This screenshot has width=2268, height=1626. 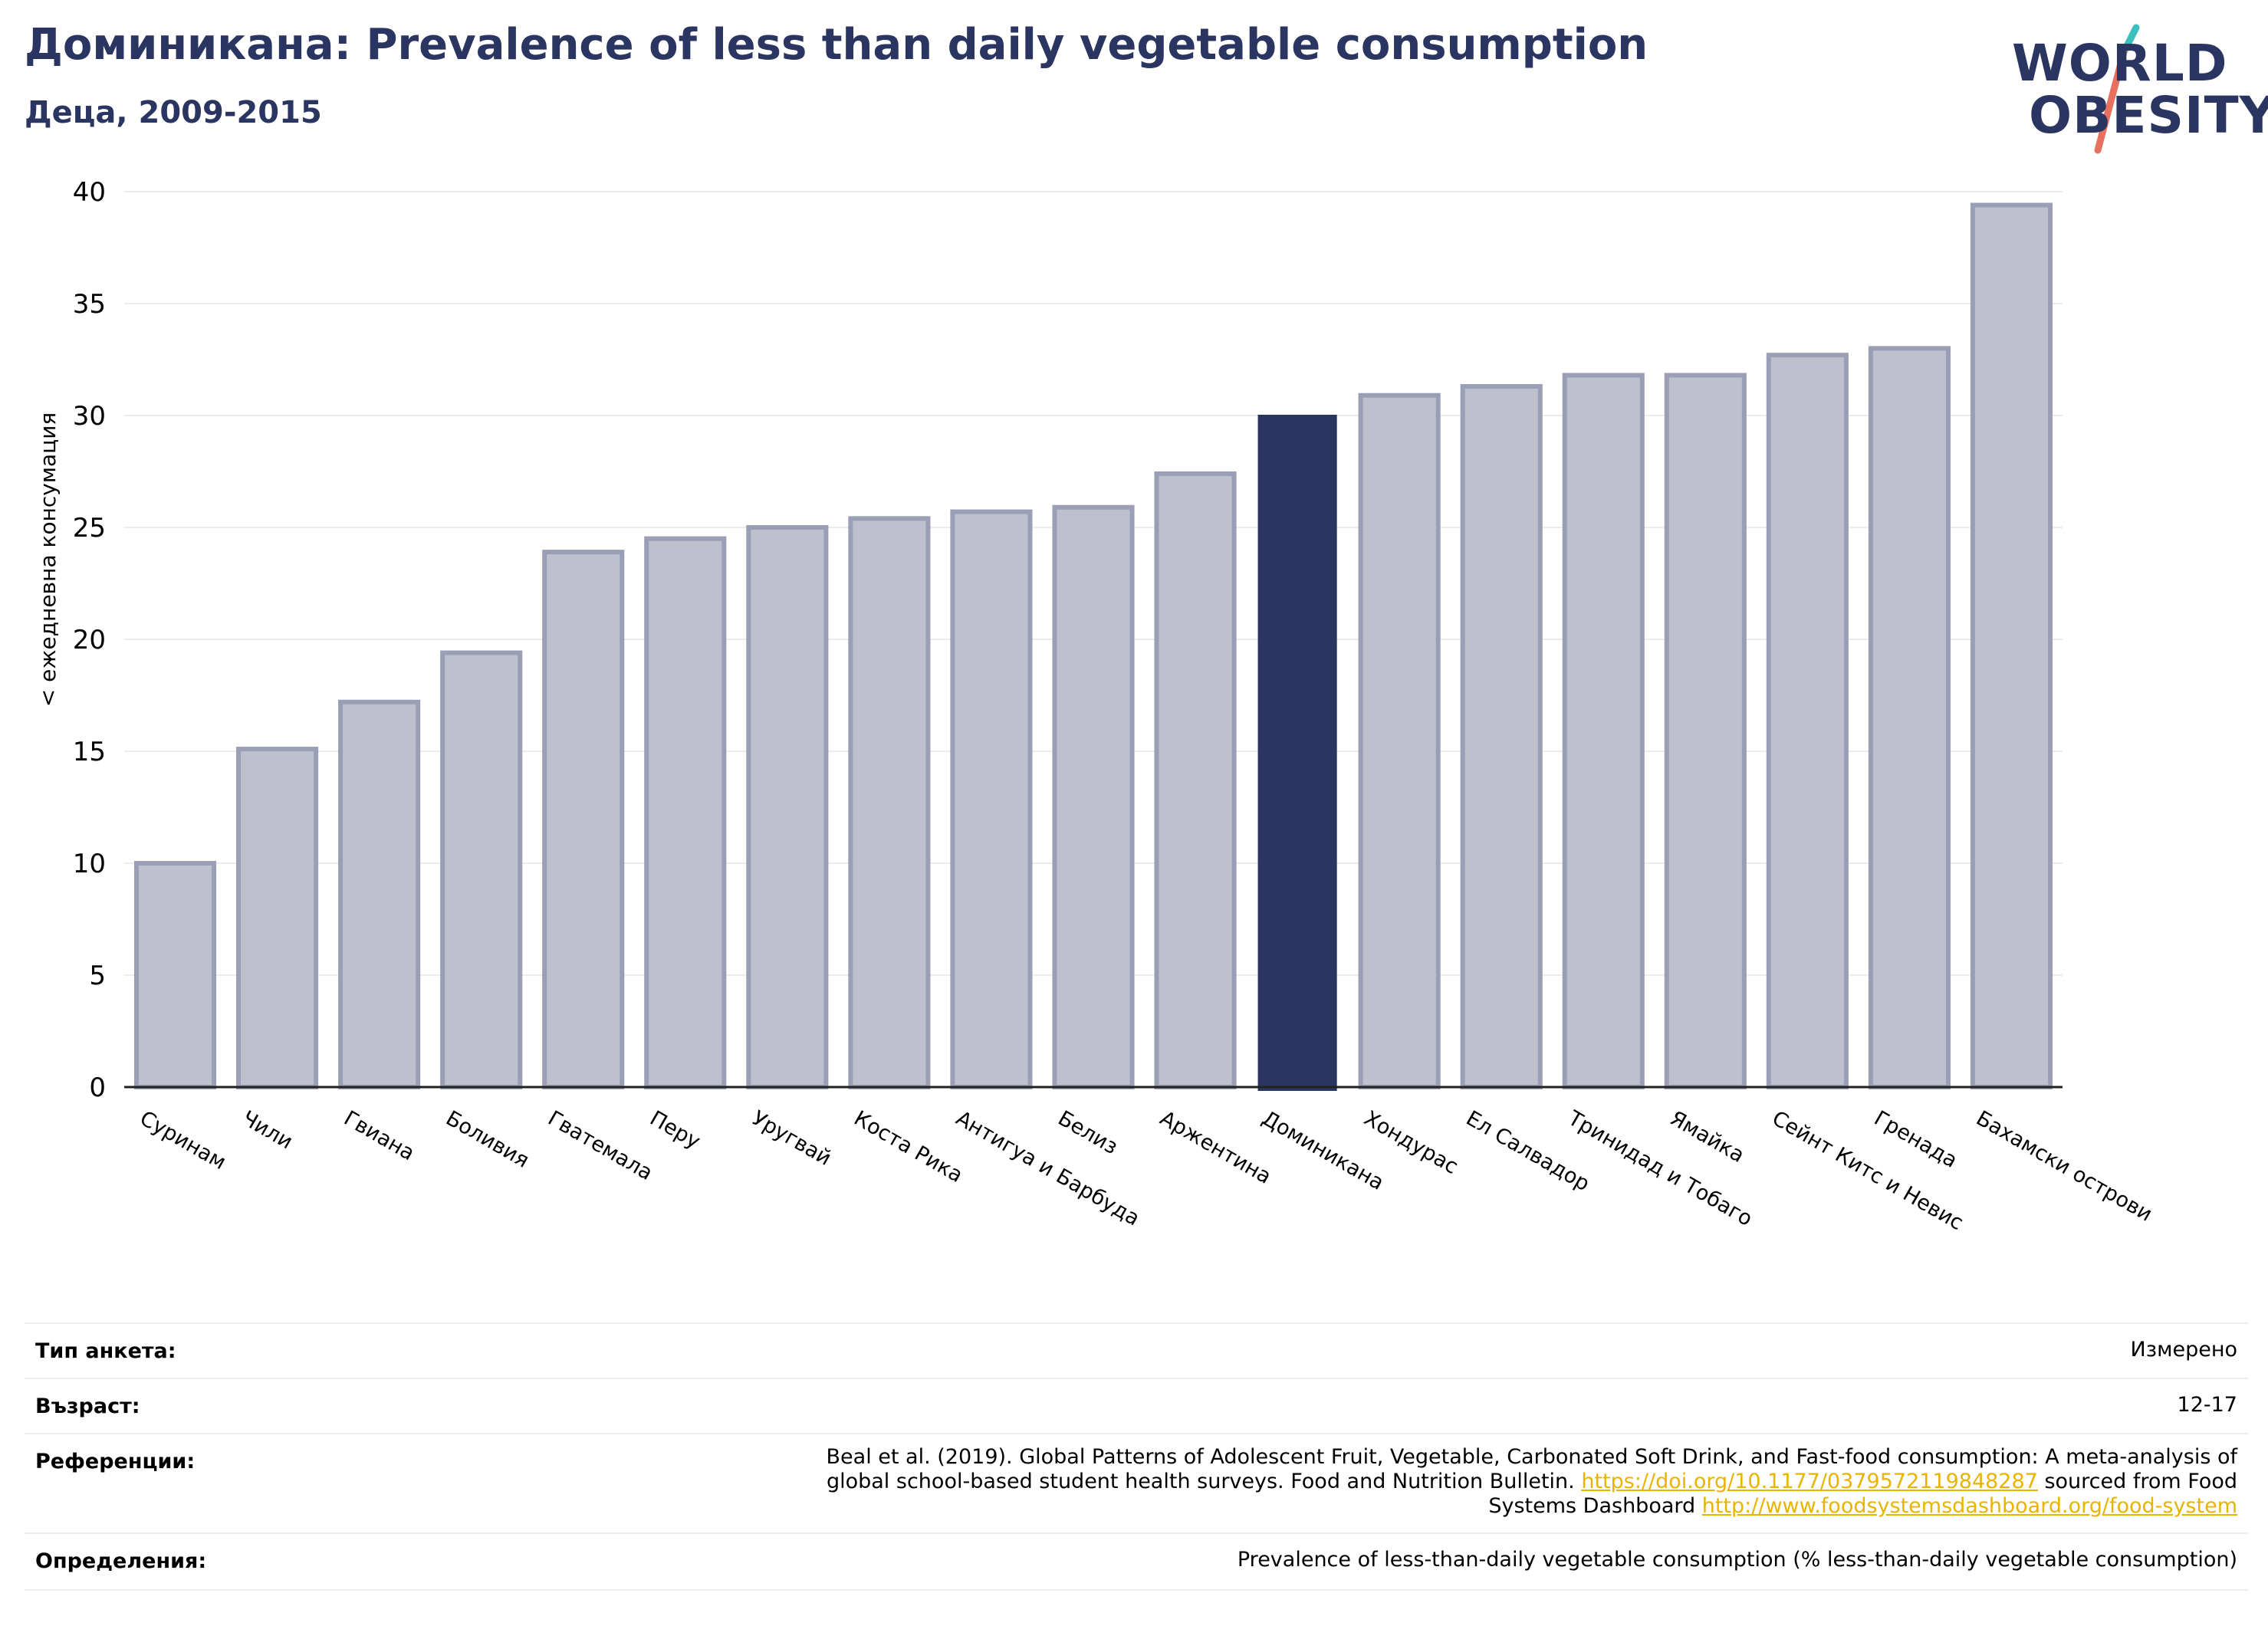 What do you see at coordinates (2117, 89) in the screenshot?
I see `logo-slash-icon` at bounding box center [2117, 89].